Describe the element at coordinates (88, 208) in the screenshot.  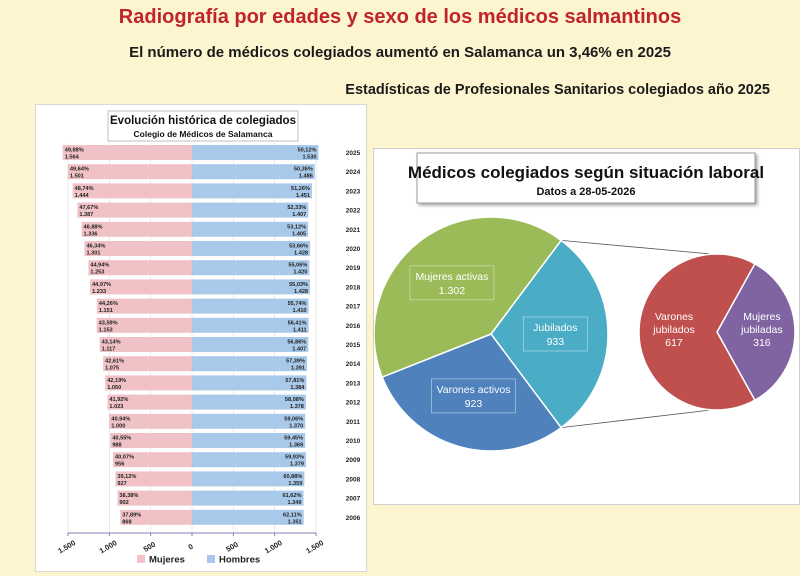
I see `label-mujeres-pct: 47,67%` at that location.